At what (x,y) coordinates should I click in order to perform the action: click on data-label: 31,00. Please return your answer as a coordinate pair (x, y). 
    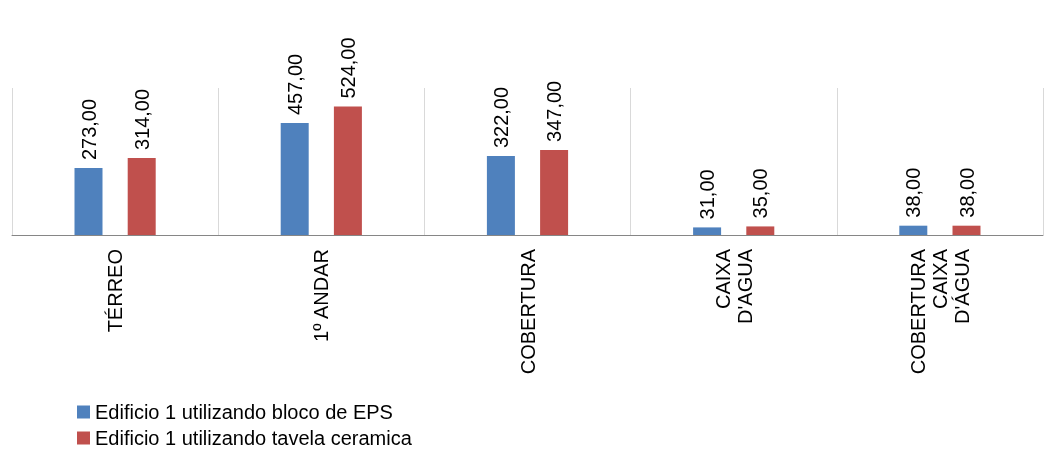
    Looking at the image, I should click on (707, 194).